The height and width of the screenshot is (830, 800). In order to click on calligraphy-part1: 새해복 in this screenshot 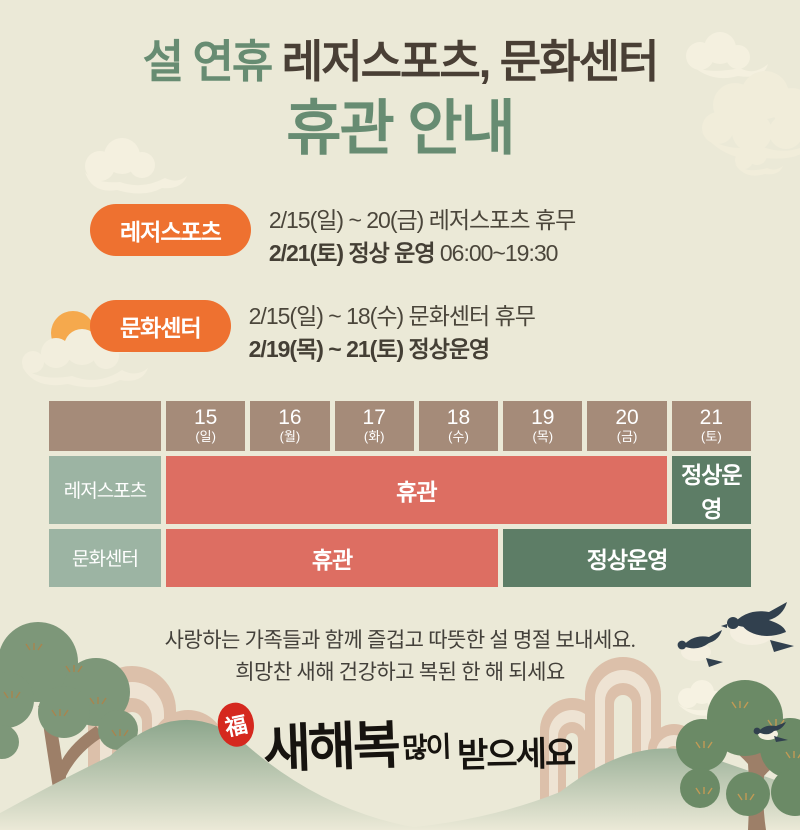, I will do `click(331, 748)`.